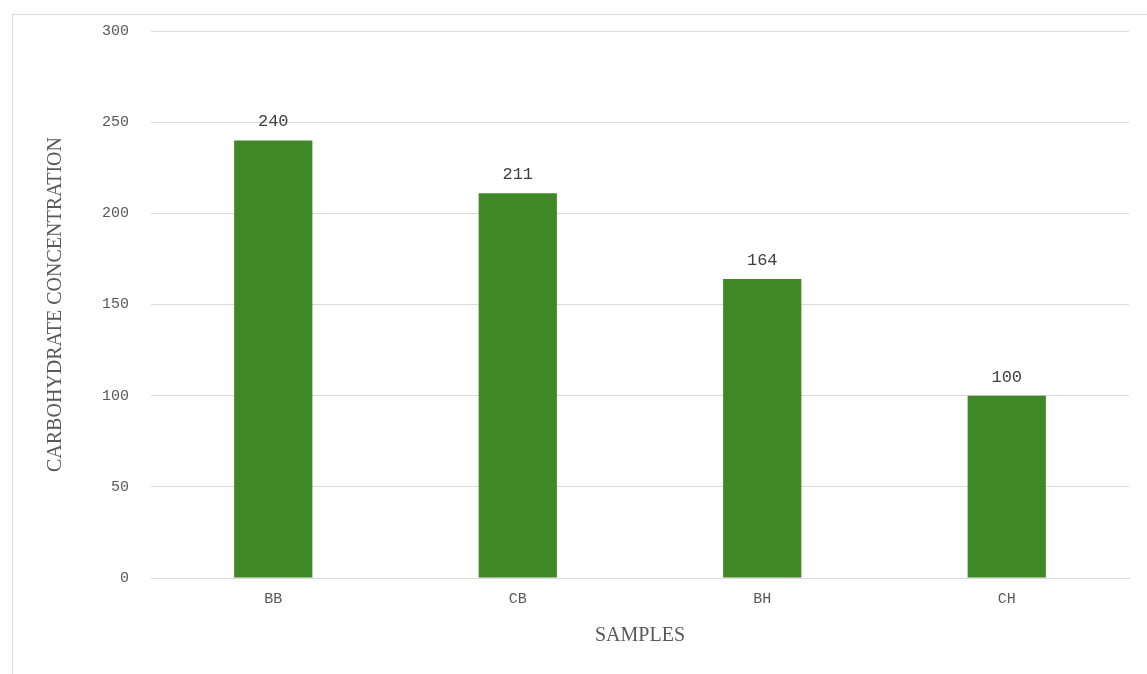 Image resolution: width=1147 pixels, height=674 pixels. Describe the element at coordinates (762, 260) in the screenshot. I see `data-label: 164` at that location.